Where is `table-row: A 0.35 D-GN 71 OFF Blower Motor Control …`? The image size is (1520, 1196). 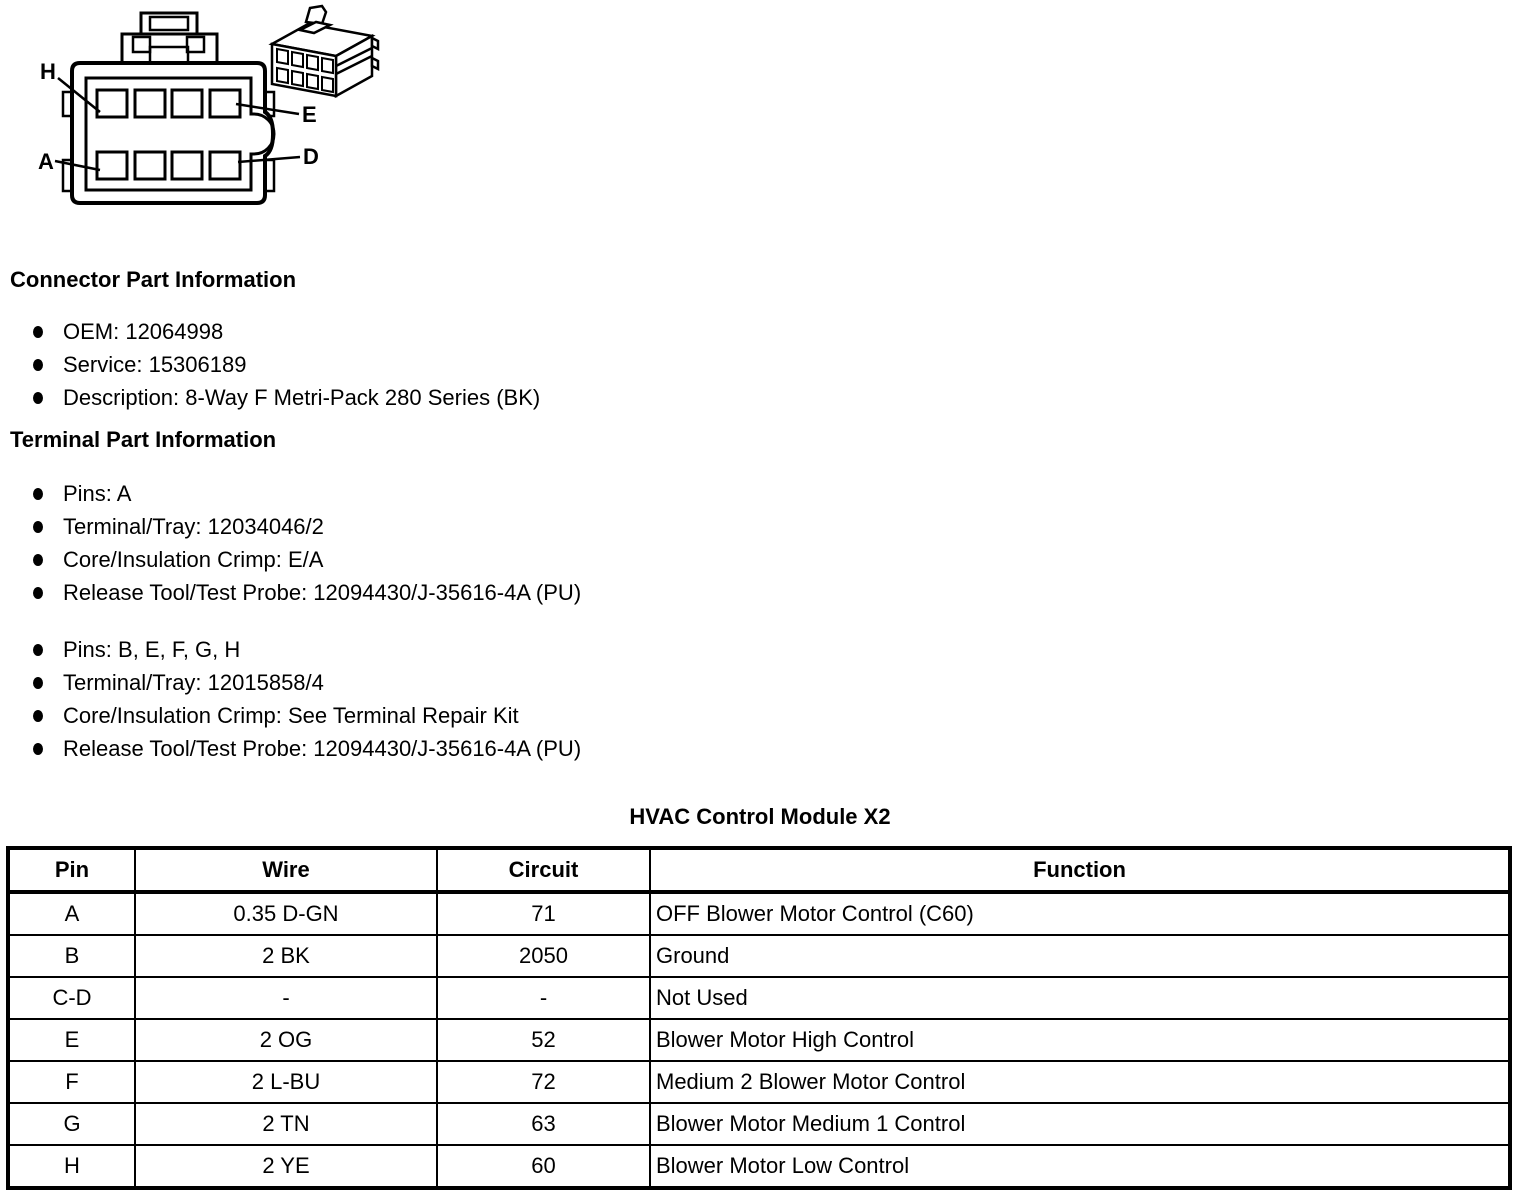
table-row: A 0.35 D-GN 71 OFF Blower Motor Control … is located at coordinates (759, 913).